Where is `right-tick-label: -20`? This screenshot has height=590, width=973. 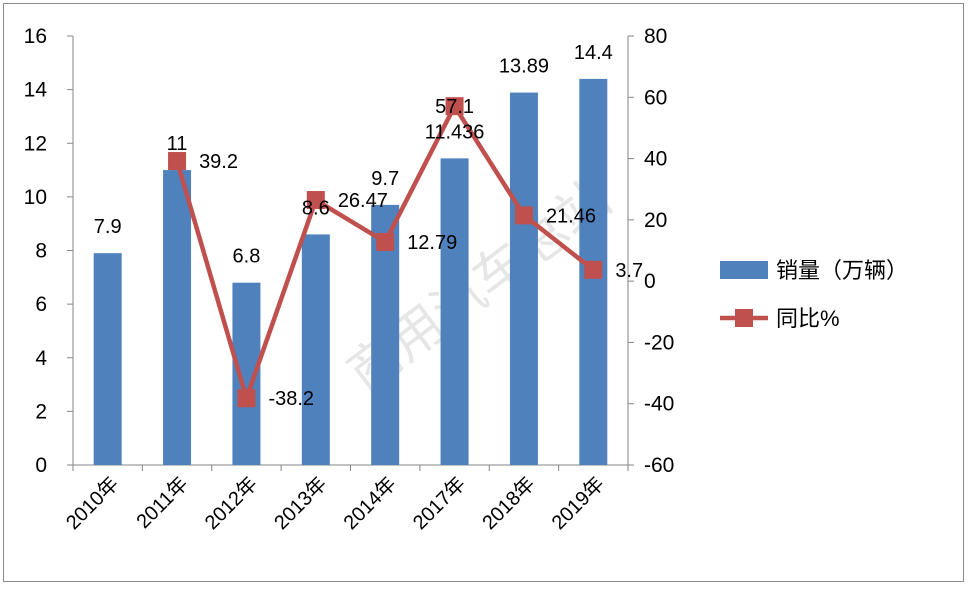 right-tick-label: -20 is located at coordinates (659, 342).